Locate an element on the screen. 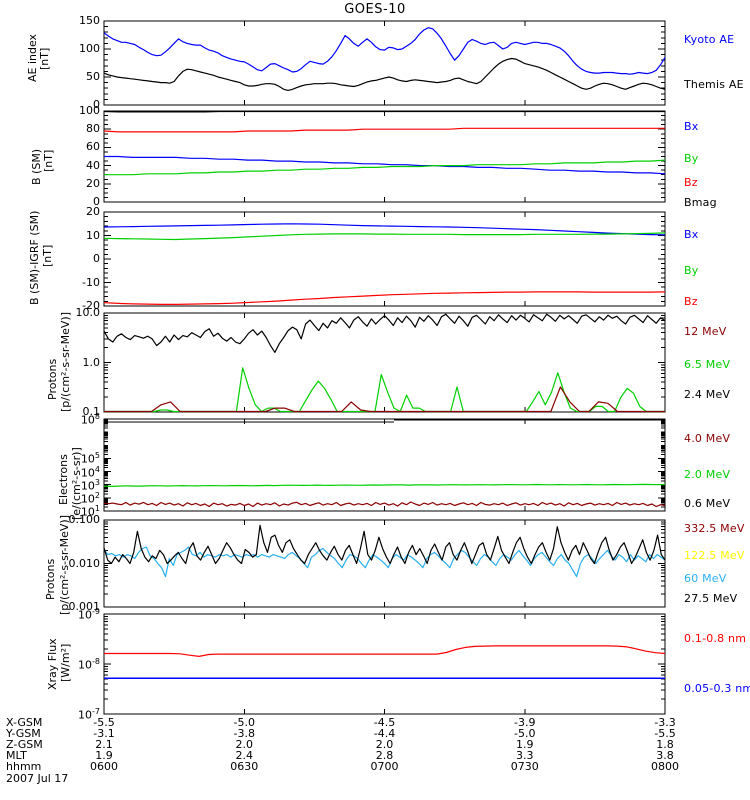 The width and height of the screenshot is (750, 800). series-27.5-MeV is located at coordinates (384, 544).